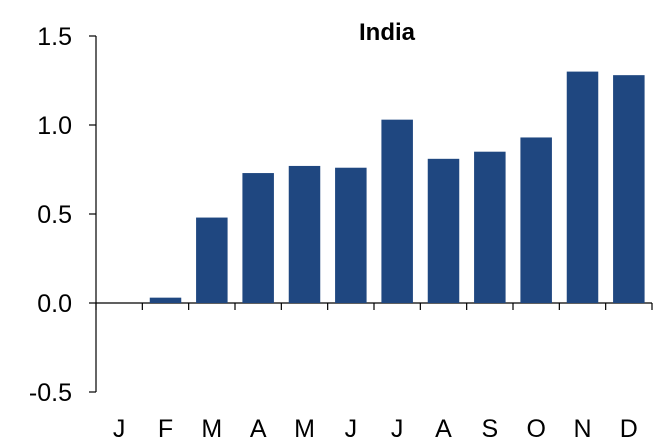 This screenshot has height=448, width=662. I want to click on x-tick-label: F, so click(165, 429).